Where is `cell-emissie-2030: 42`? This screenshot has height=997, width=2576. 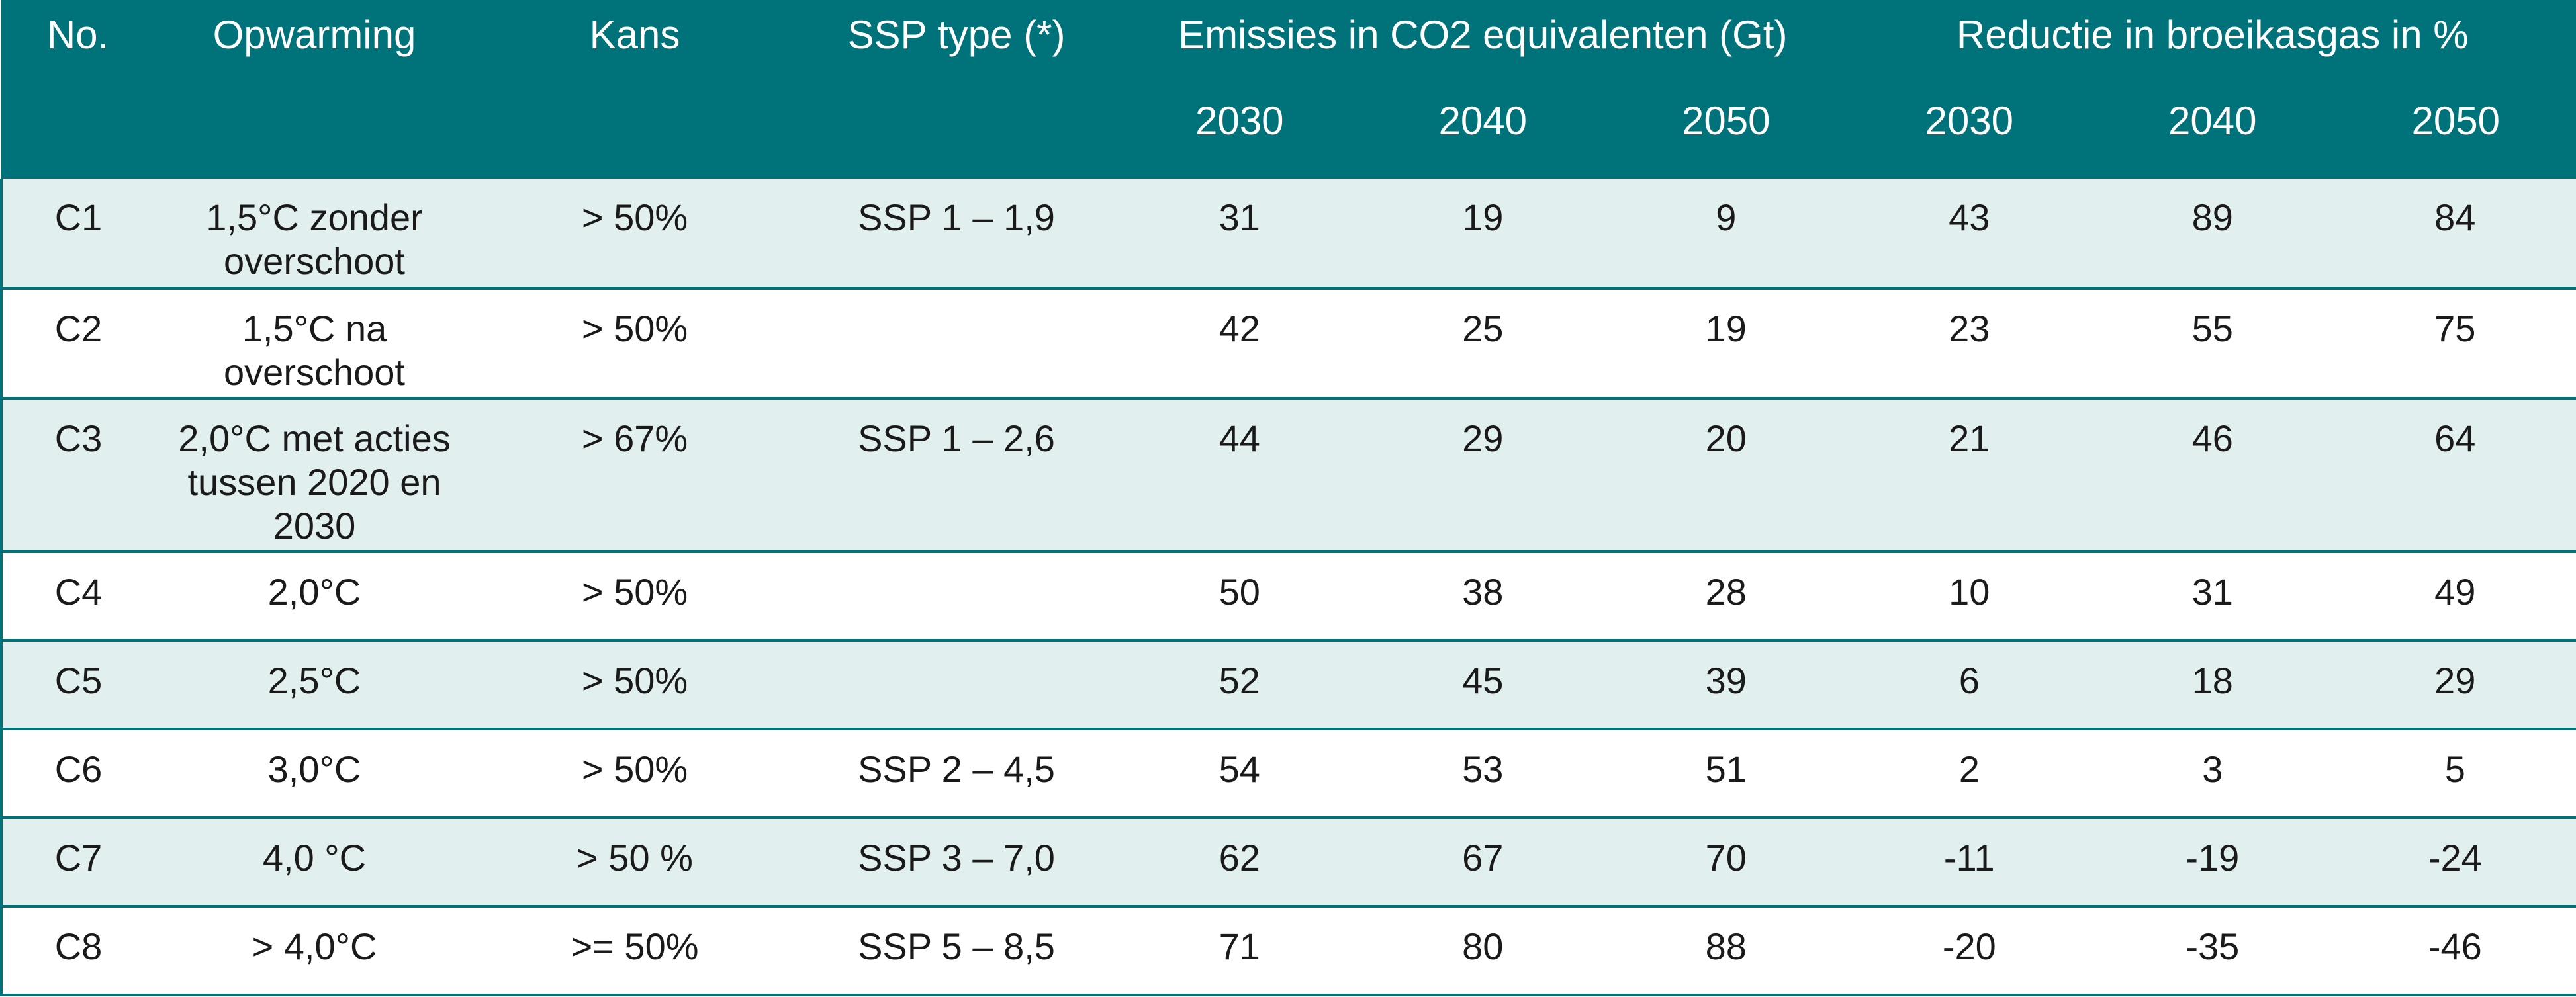
cell-emissie-2030: 42 is located at coordinates (1239, 344).